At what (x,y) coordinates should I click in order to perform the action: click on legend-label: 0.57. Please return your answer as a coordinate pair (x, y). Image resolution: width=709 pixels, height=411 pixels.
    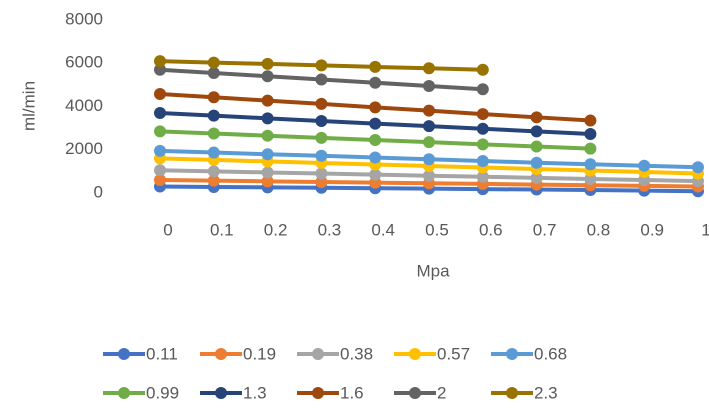
    Looking at the image, I should click on (453, 353).